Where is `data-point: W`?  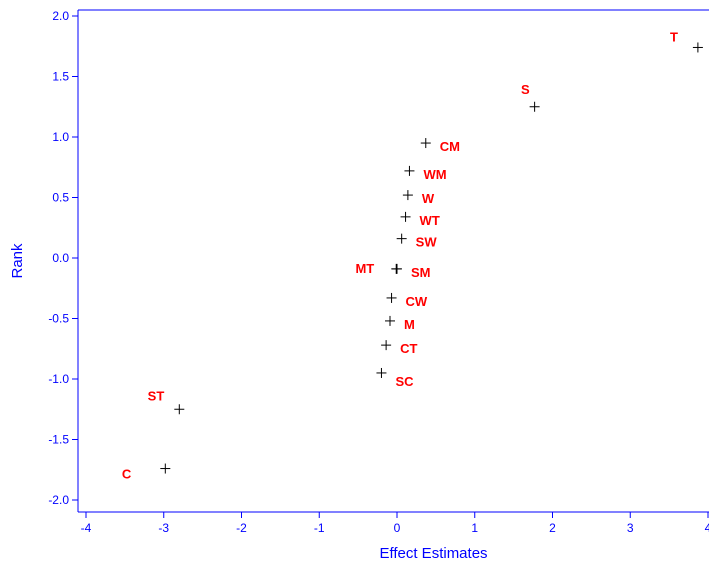
data-point: W is located at coordinates (418, 198).